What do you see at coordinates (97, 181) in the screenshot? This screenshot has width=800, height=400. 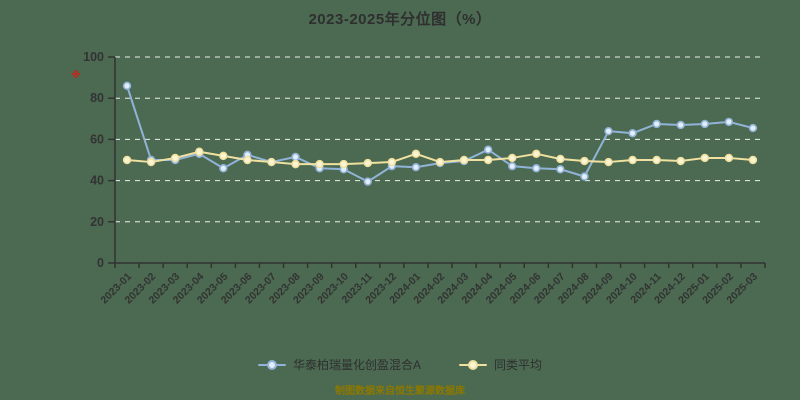 I see `y-tick-label: 40` at bounding box center [97, 181].